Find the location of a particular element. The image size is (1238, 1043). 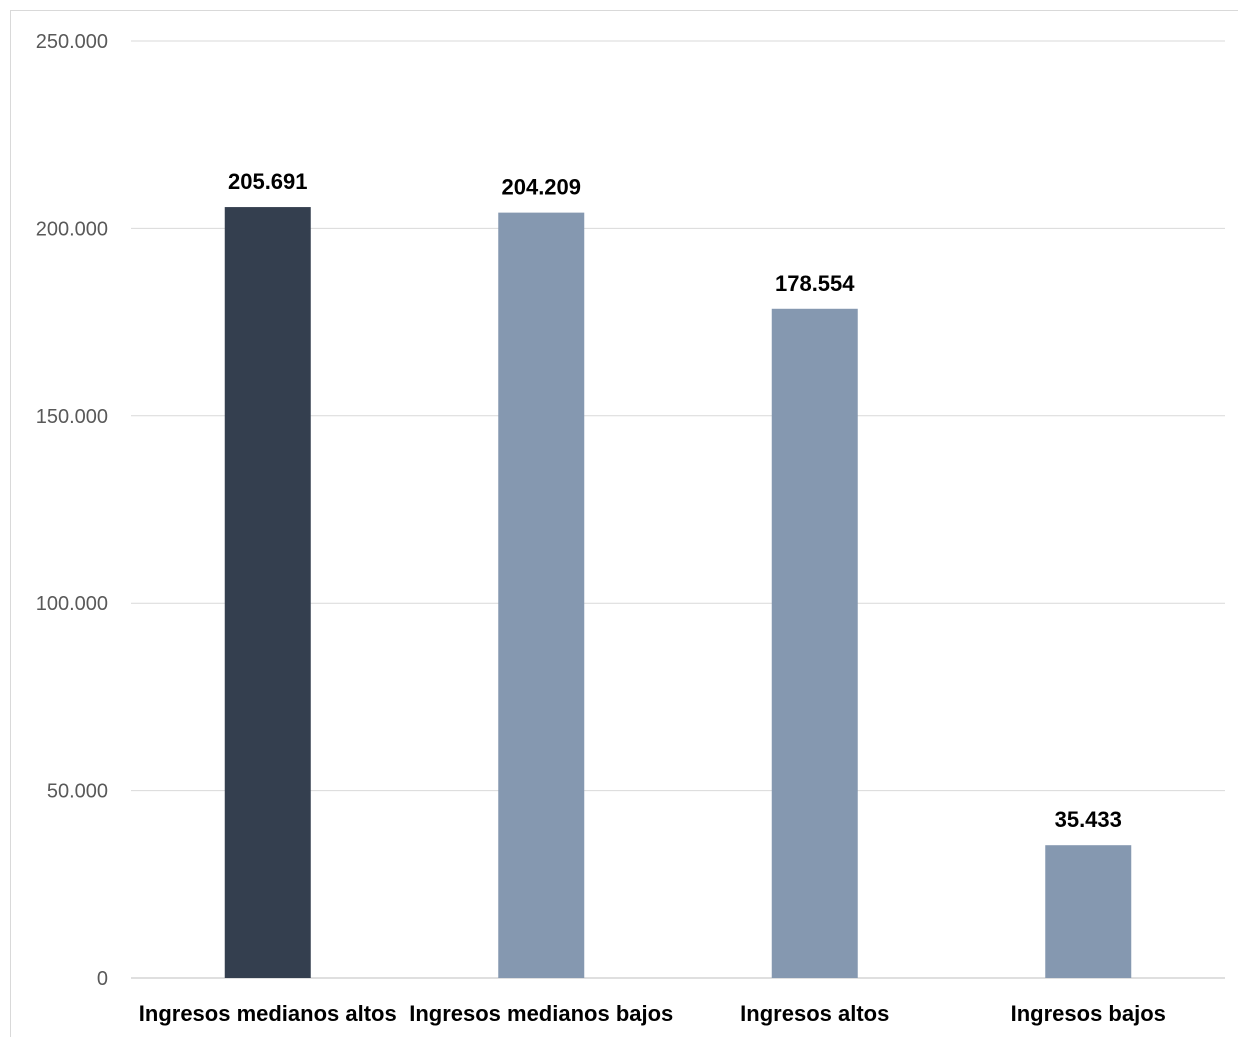

data-label: 35.433 is located at coordinates (1088, 819).